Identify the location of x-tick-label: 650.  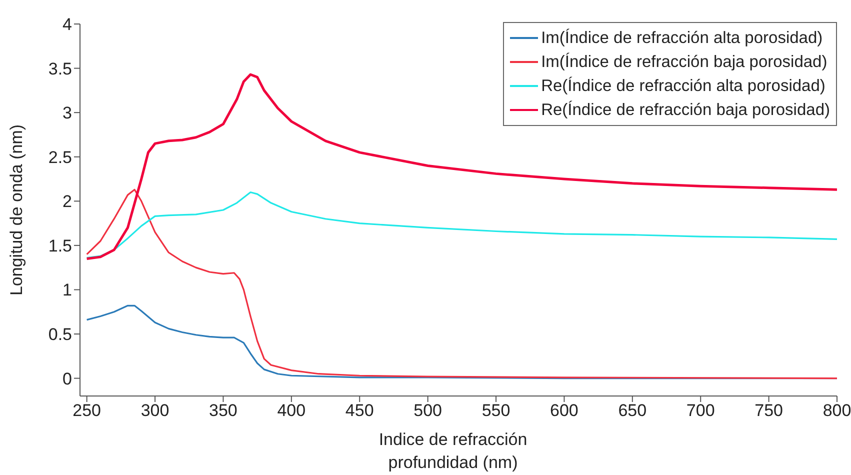
(632, 410).